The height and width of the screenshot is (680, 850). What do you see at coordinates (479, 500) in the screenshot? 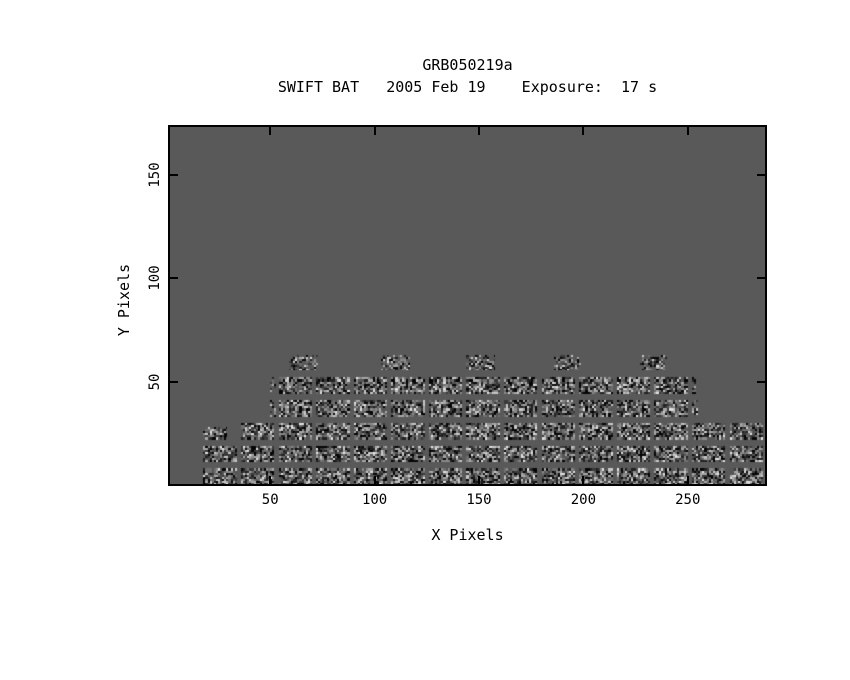
I see `x-tick-label: 150` at bounding box center [479, 500].